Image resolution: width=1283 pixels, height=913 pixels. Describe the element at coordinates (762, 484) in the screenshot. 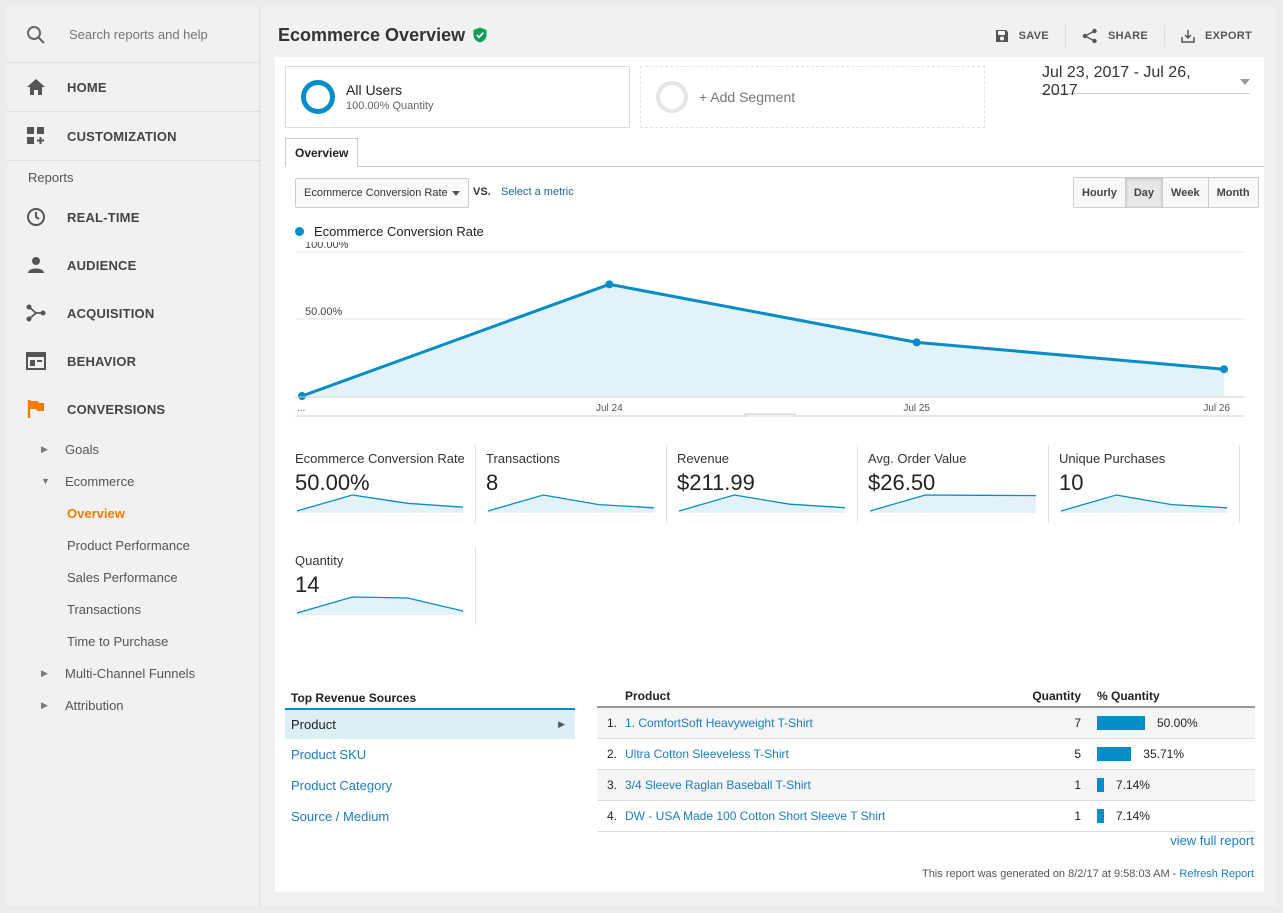

I see `sparkline-card: Revenue $211.99` at that location.